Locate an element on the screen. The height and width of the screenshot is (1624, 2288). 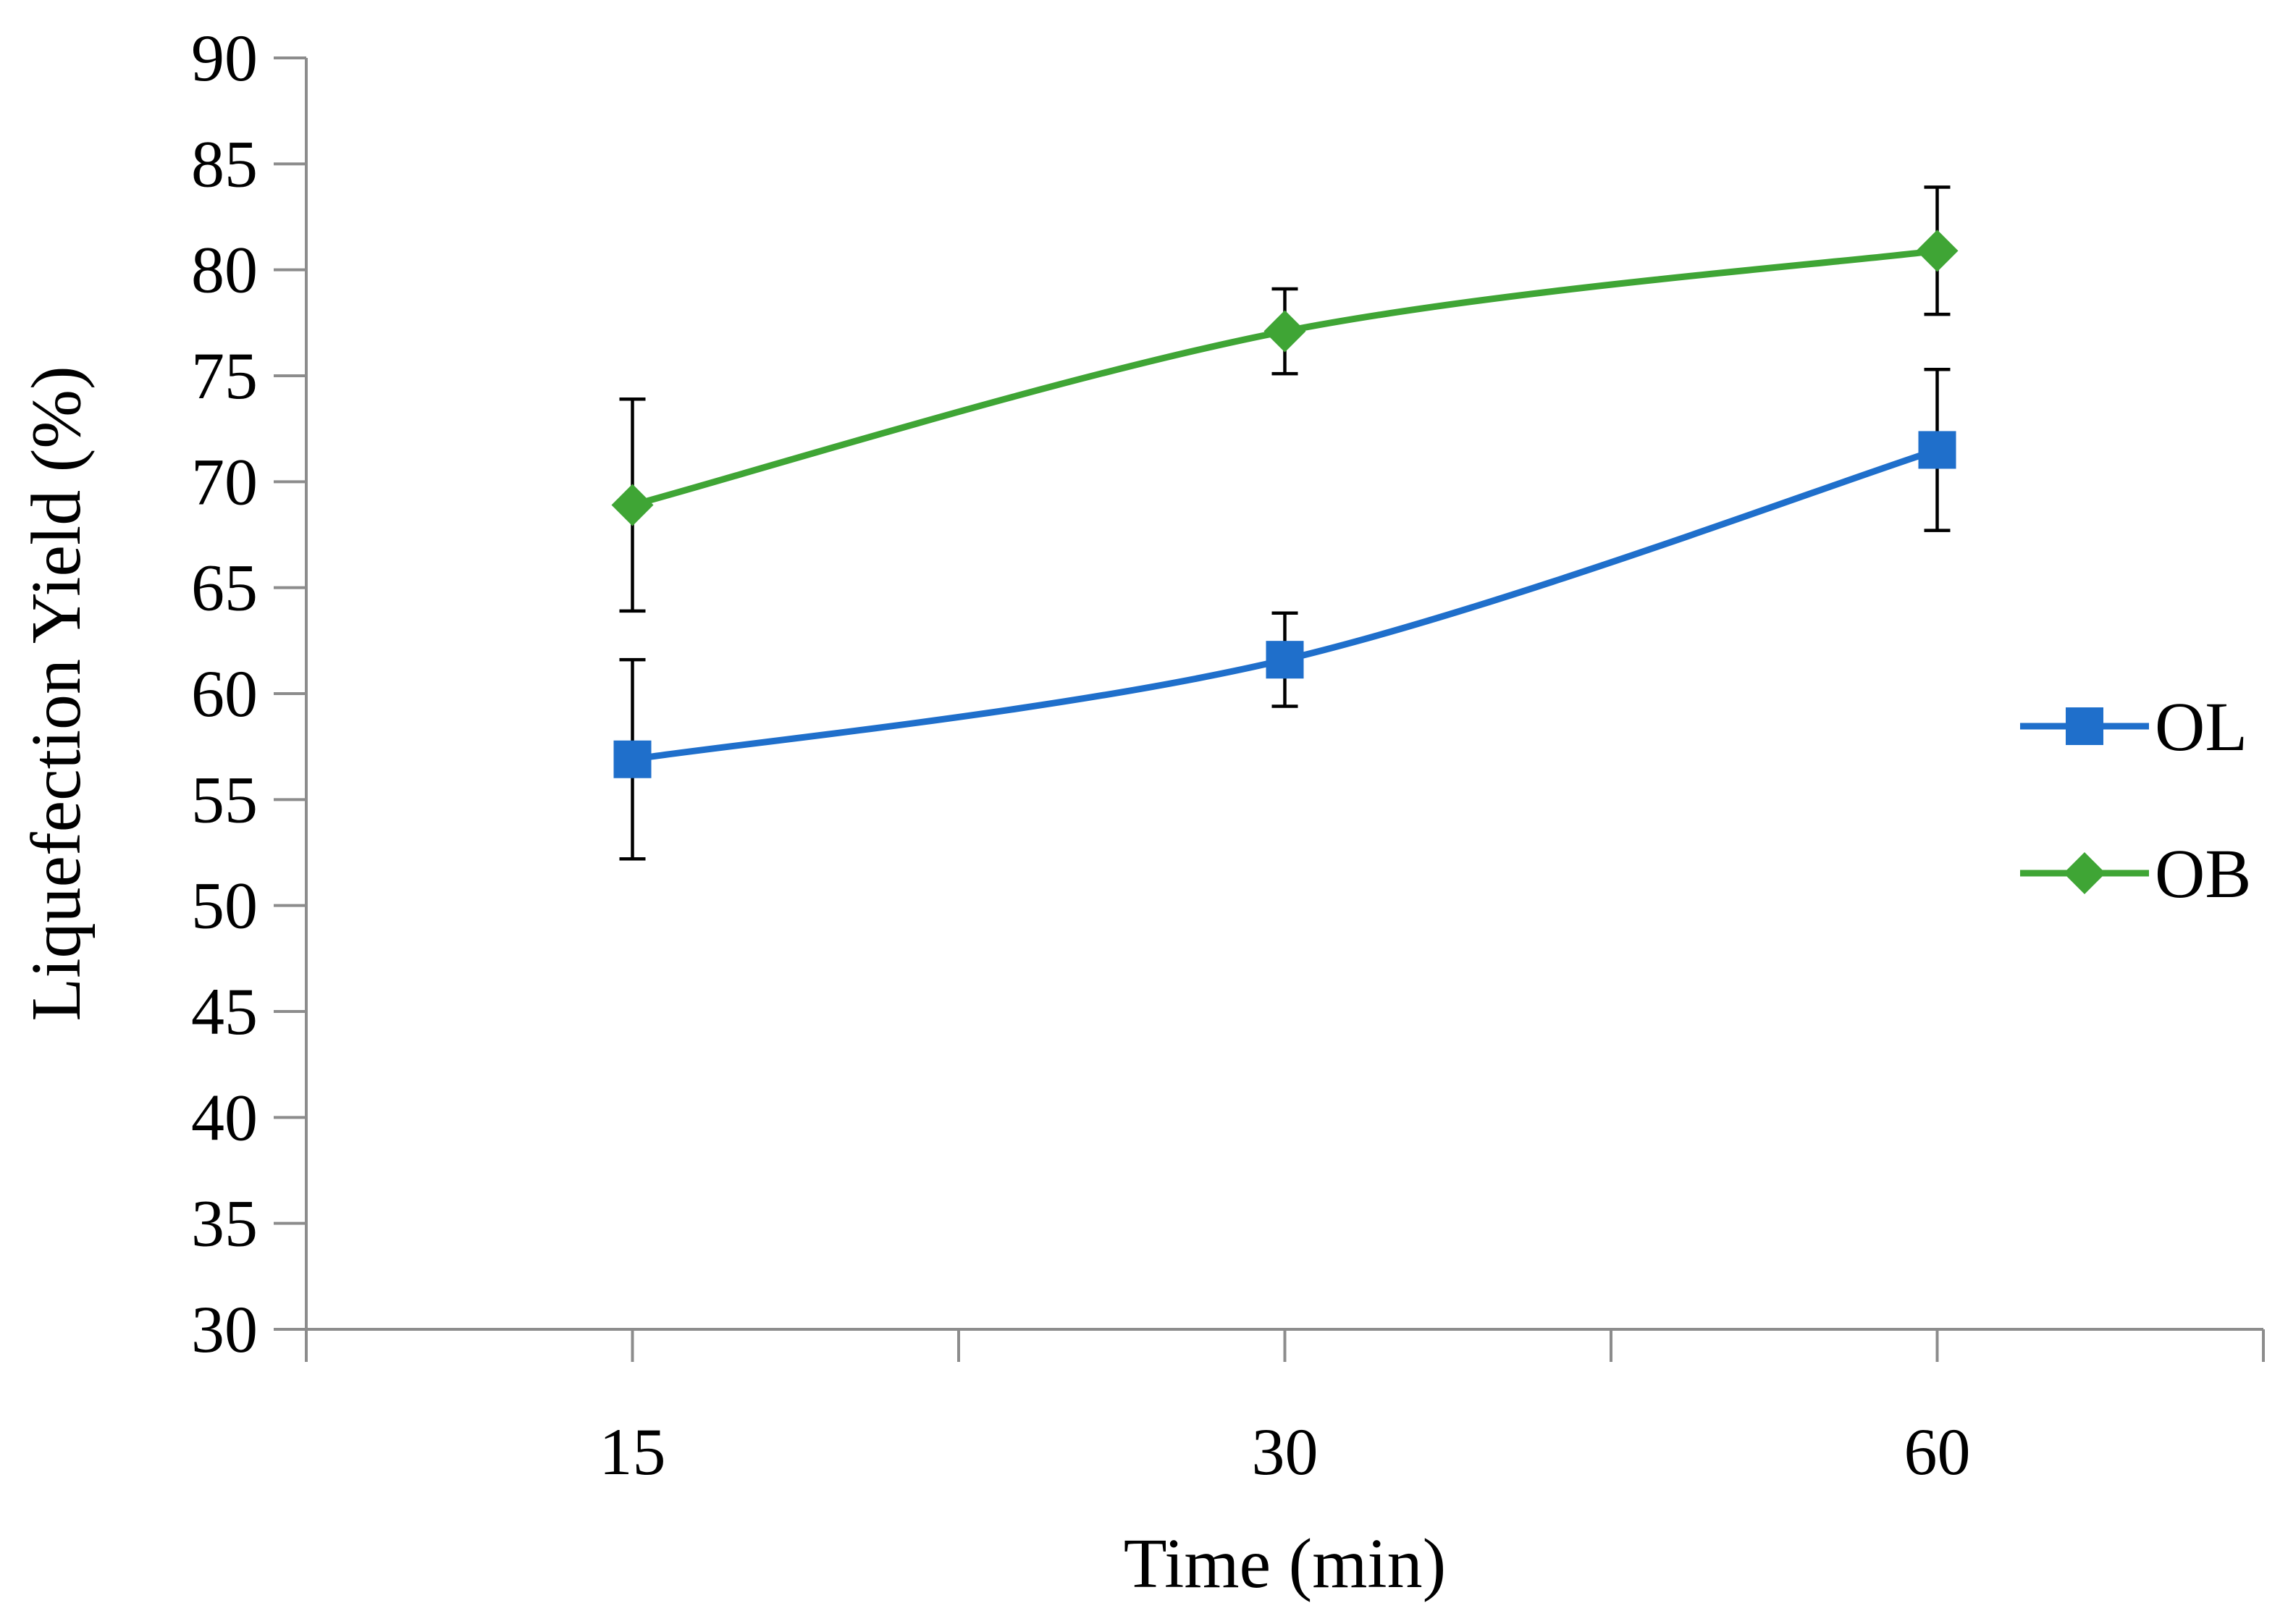
y-axis-ticks: 30 35 40 45 50 55 60 65 70 75 80 85 90 is located at coordinates (248, 693).